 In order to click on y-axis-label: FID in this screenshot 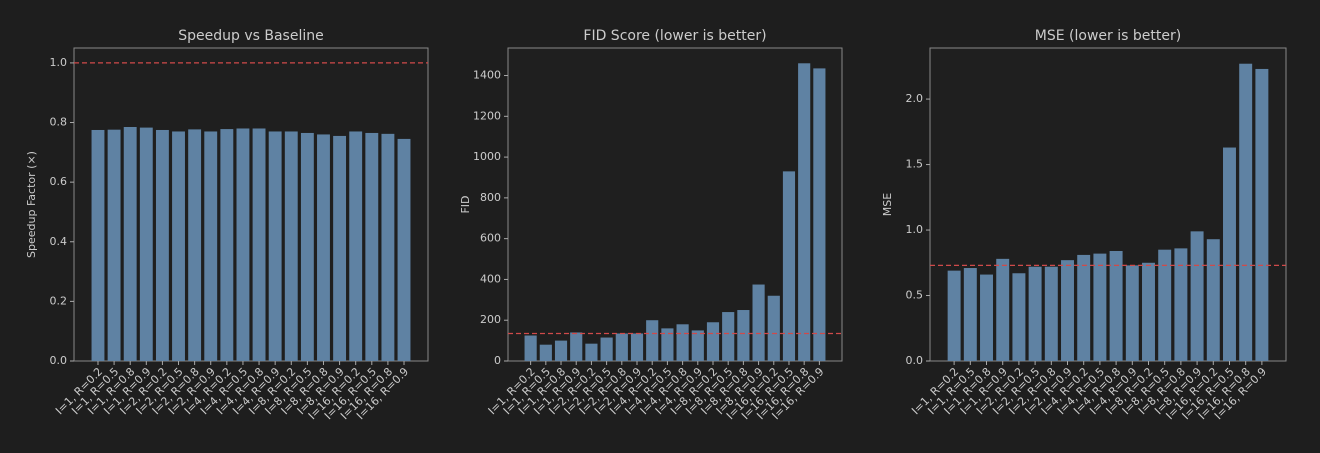, I will do `click(465, 204)`.